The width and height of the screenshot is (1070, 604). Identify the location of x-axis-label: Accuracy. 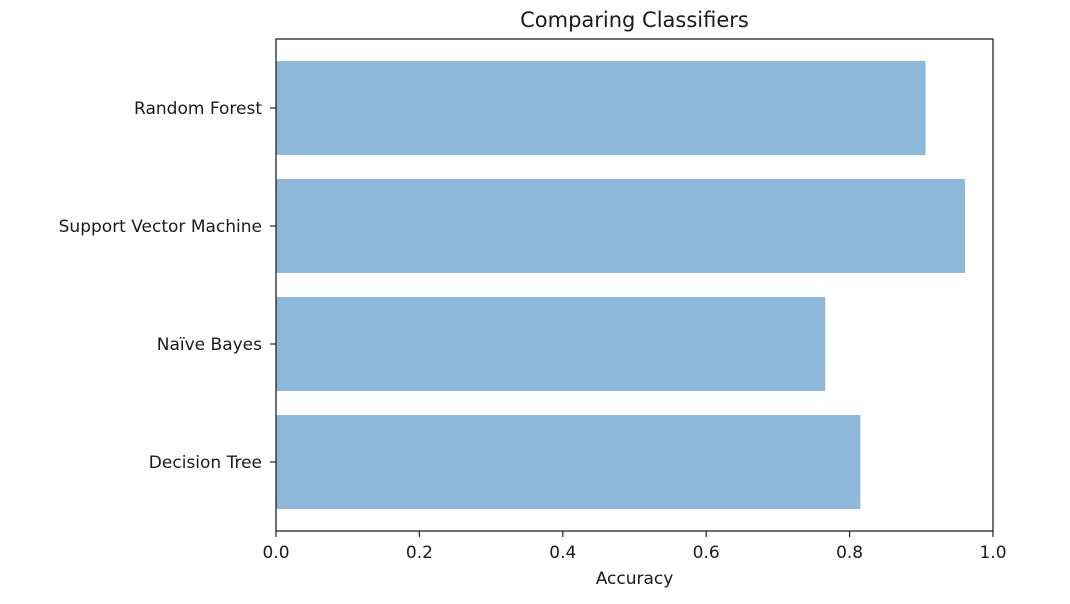
(635, 579).